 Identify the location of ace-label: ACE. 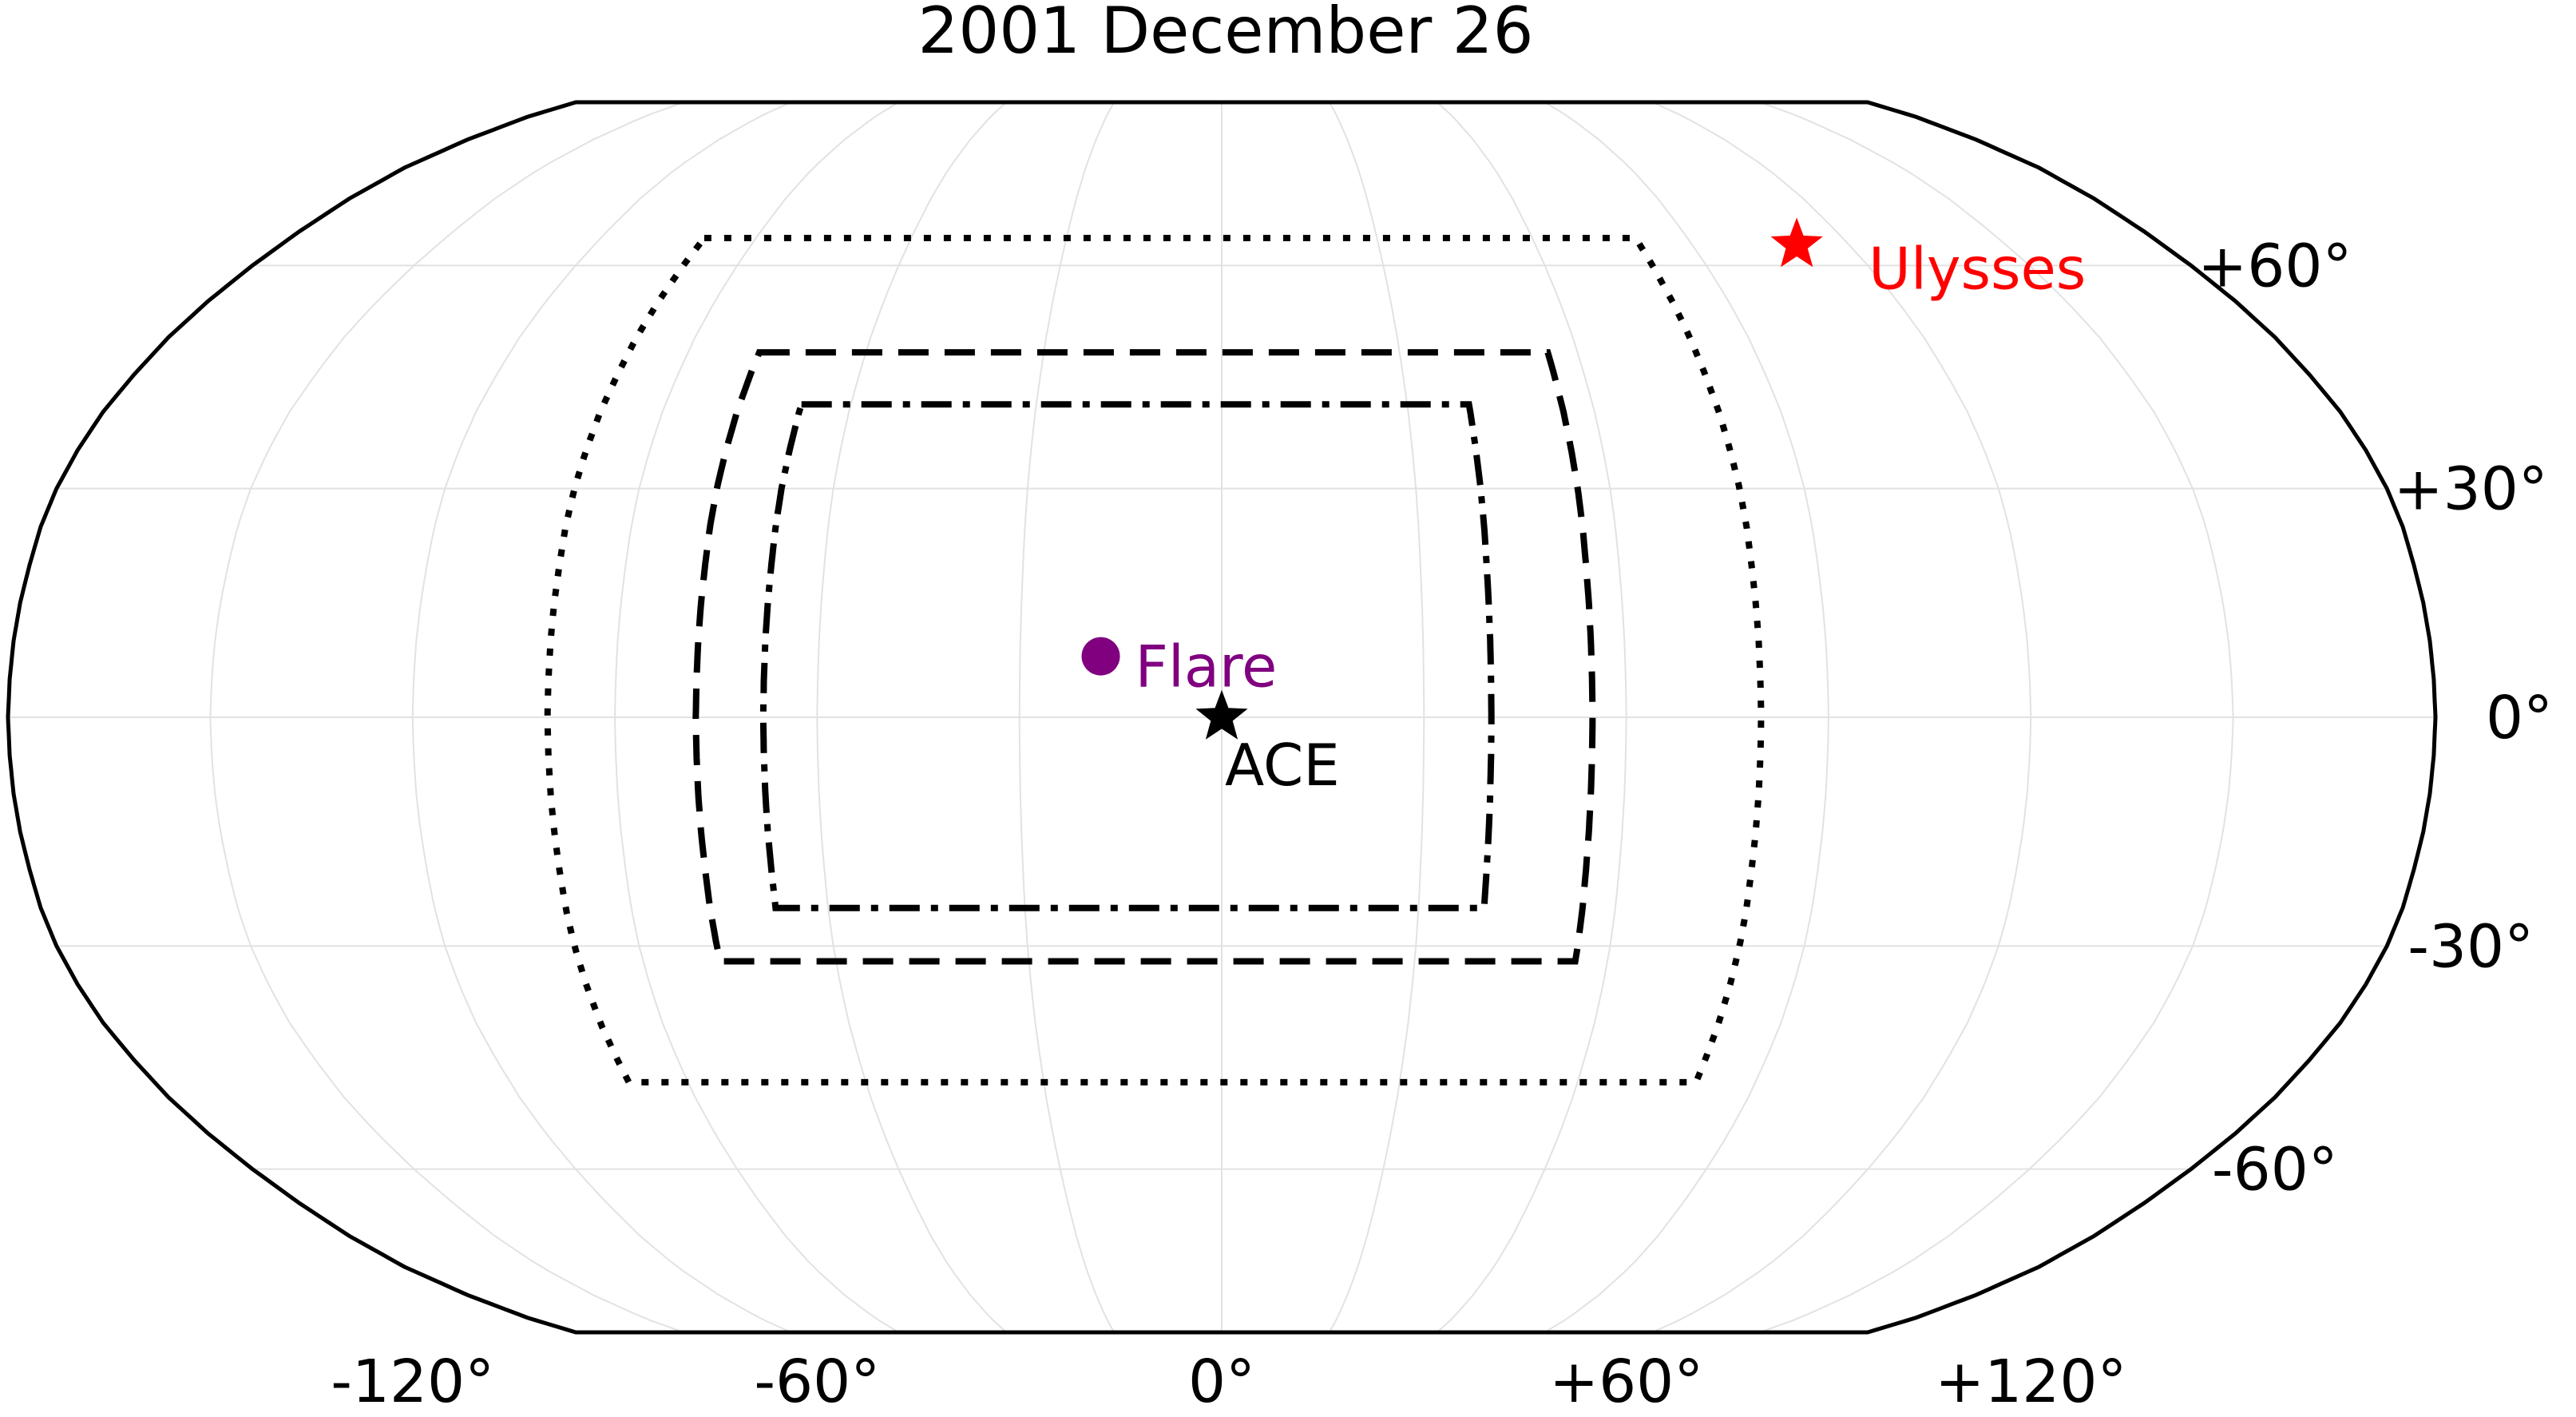
(1282, 765).